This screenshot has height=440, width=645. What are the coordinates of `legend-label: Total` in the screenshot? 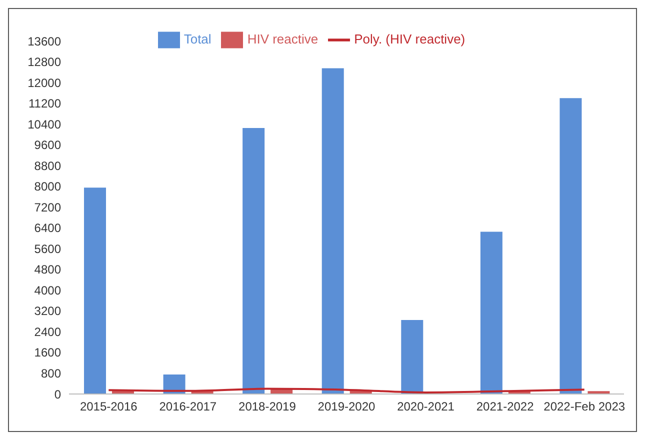 It's located at (198, 38).